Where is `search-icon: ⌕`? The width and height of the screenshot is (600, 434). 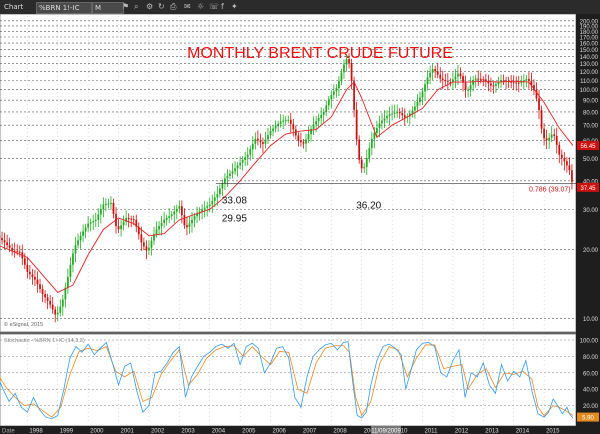
search-icon: ⌕ is located at coordinates (136, 6).